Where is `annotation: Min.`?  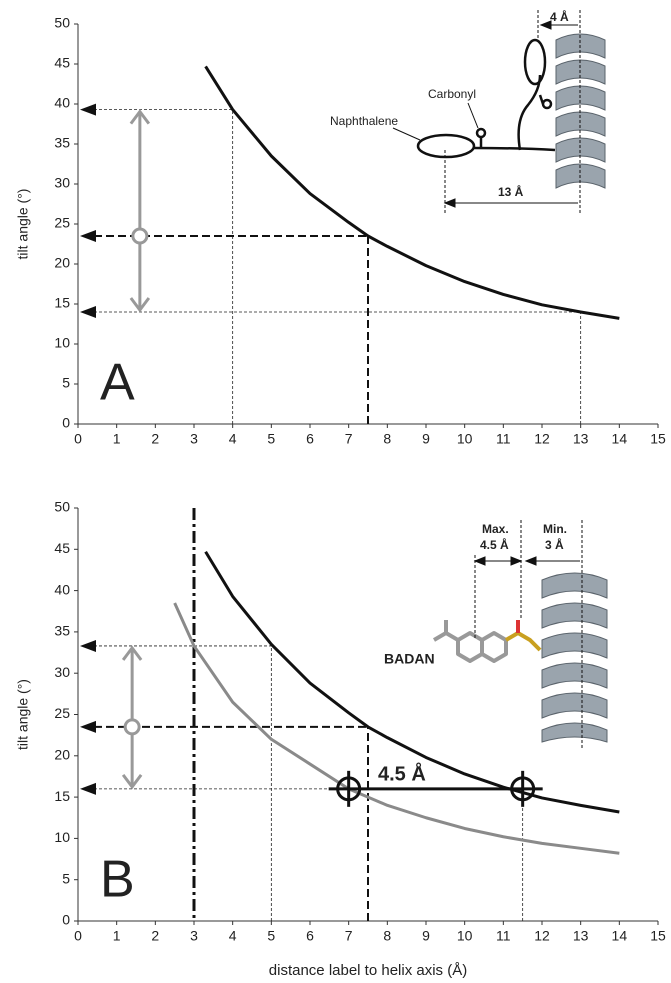
annotation: Min. is located at coordinates (555, 529).